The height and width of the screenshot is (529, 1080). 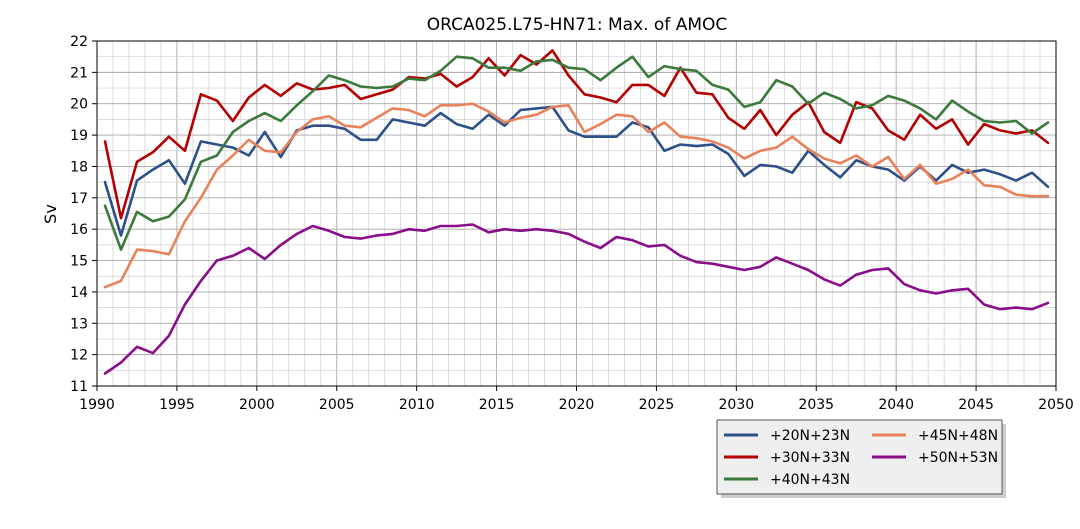 What do you see at coordinates (257, 405) in the screenshot?
I see `x-tick-label: 2000` at bounding box center [257, 405].